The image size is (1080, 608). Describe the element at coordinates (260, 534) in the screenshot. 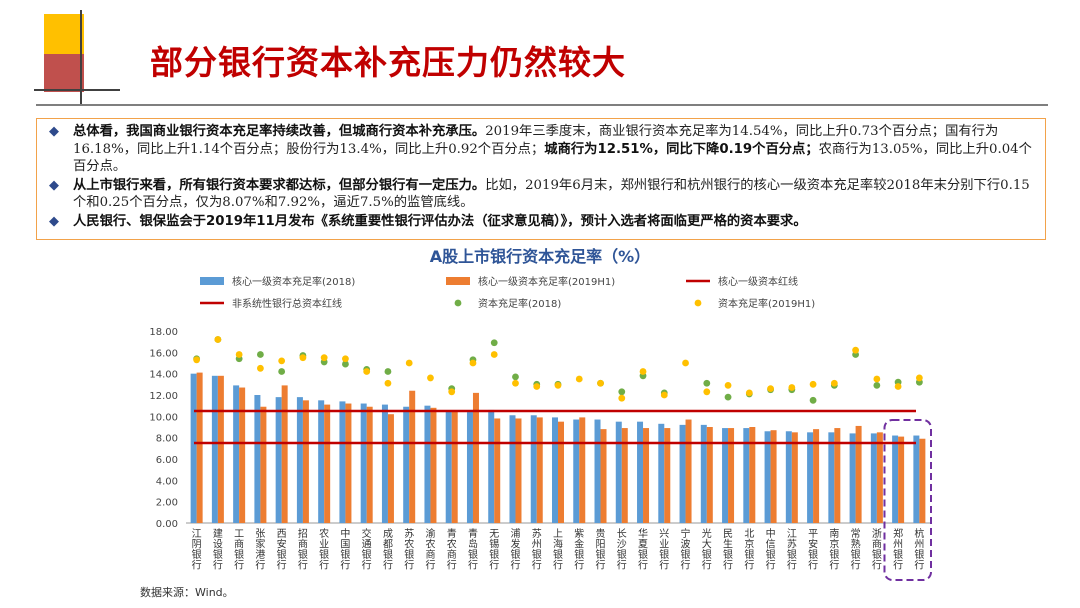

I see `svg-text: 张` at that location.